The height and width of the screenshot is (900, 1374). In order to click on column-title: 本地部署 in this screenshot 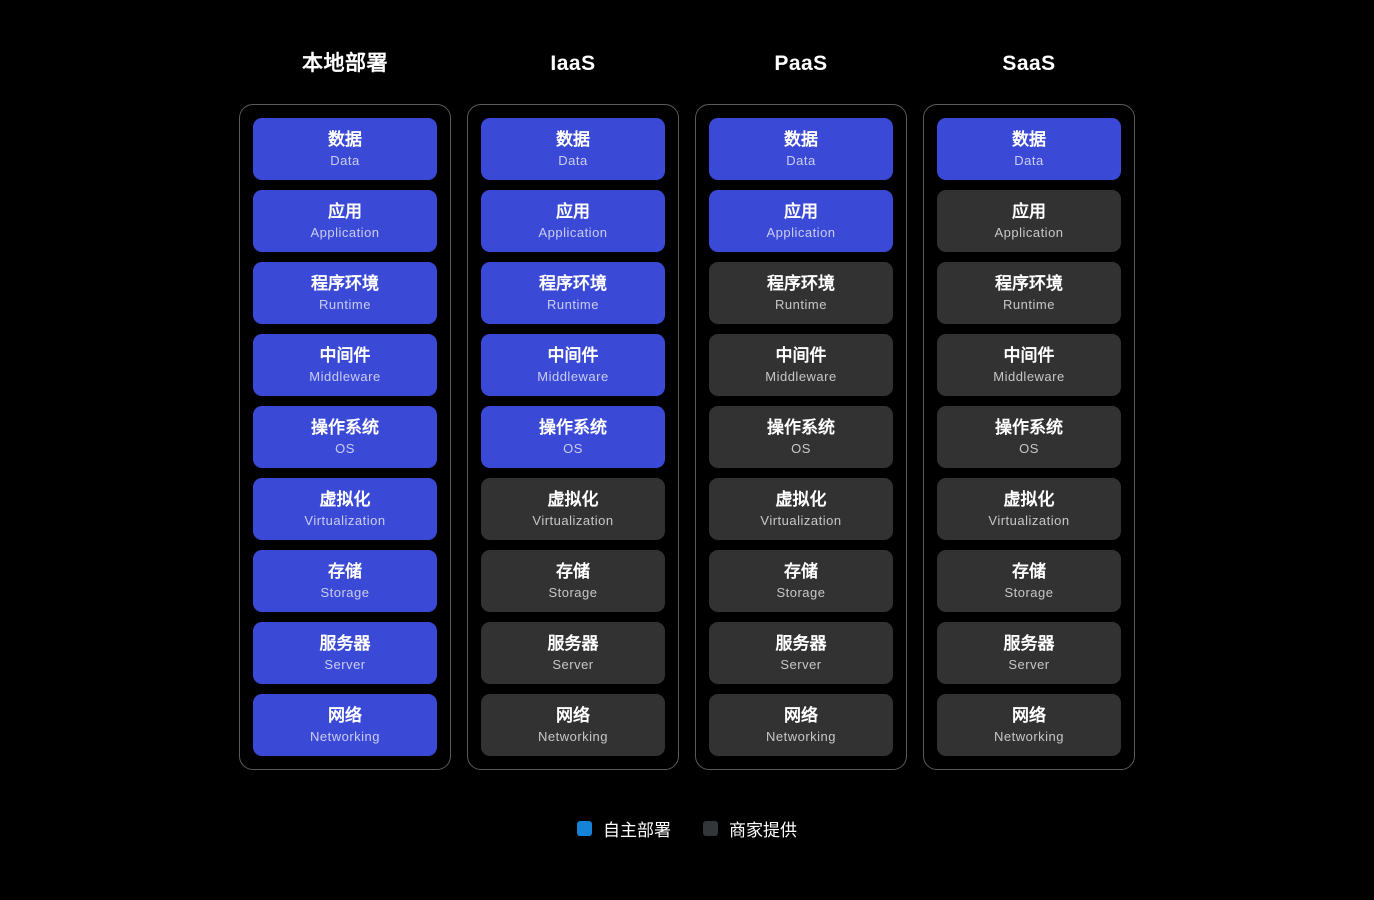, I will do `click(345, 63)`.